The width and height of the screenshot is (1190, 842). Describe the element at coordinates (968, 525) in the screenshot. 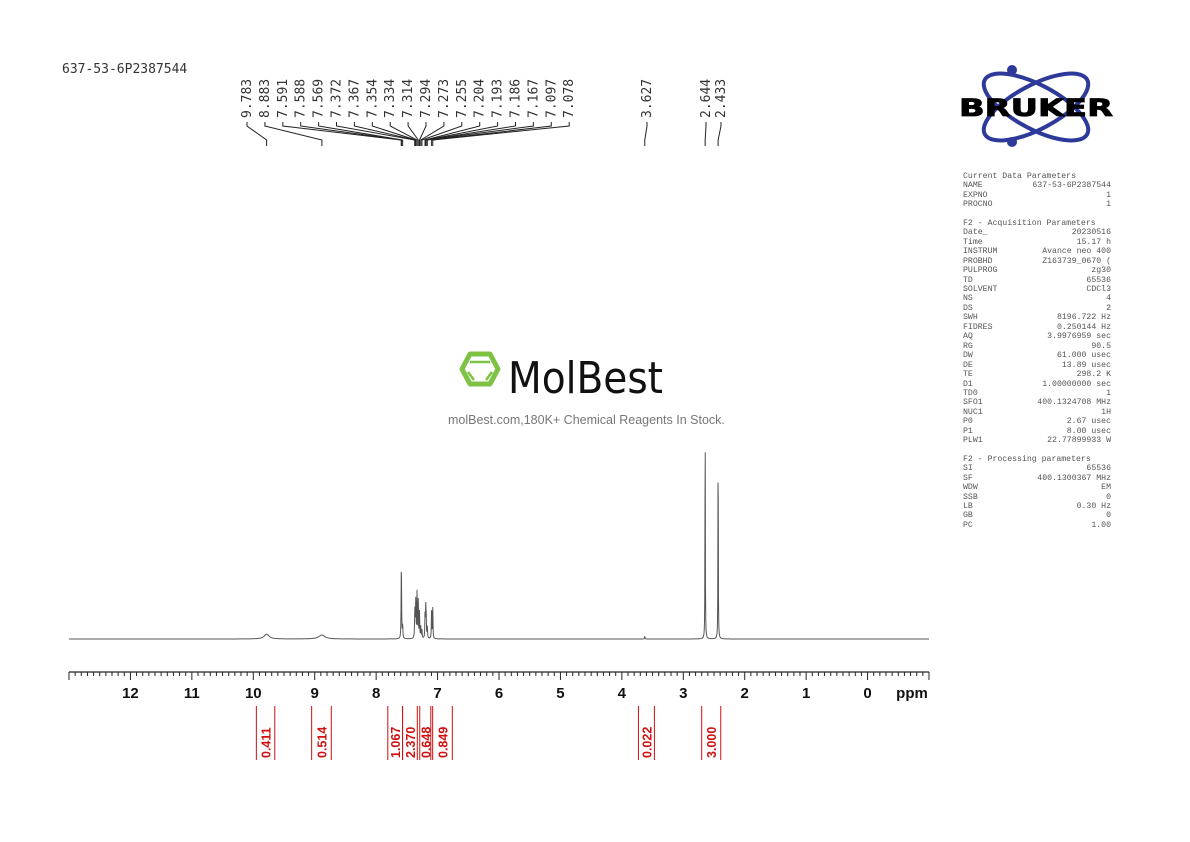

I see `parameter-key: PC` at that location.